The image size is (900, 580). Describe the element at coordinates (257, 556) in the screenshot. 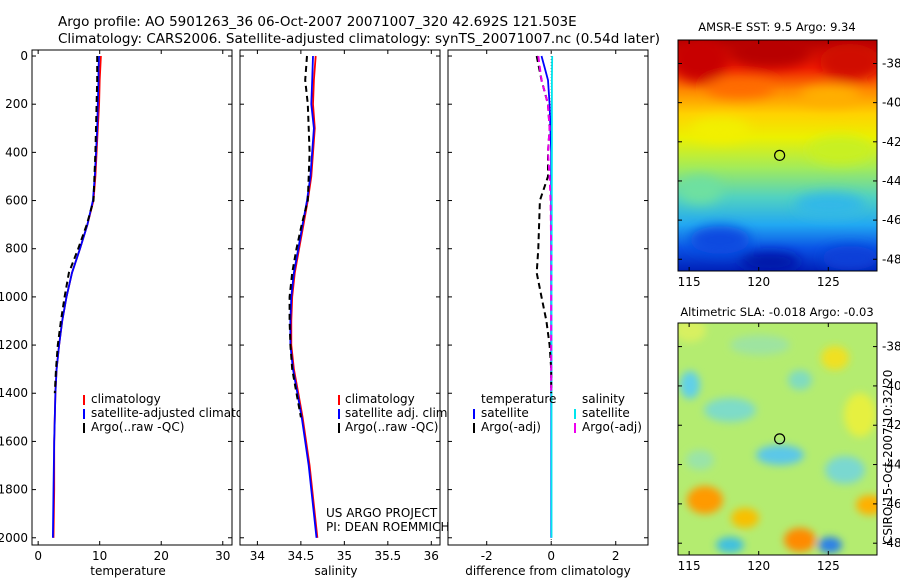

I see `x-tick-label: 34` at that location.